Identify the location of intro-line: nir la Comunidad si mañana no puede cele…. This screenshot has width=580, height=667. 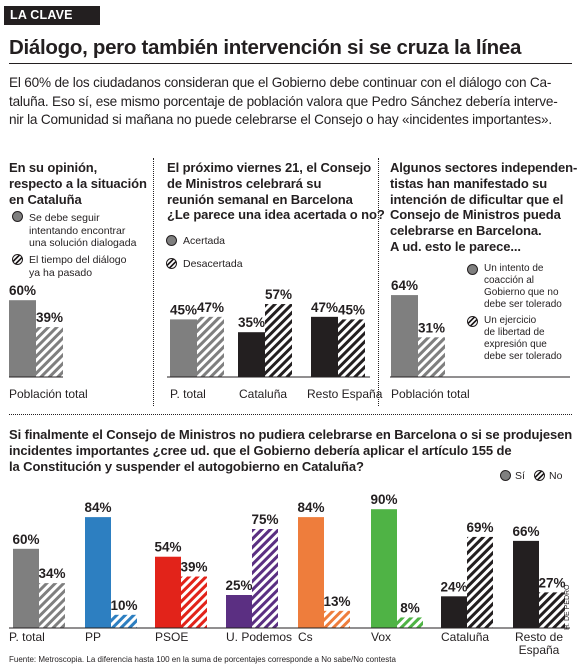
(280, 120).